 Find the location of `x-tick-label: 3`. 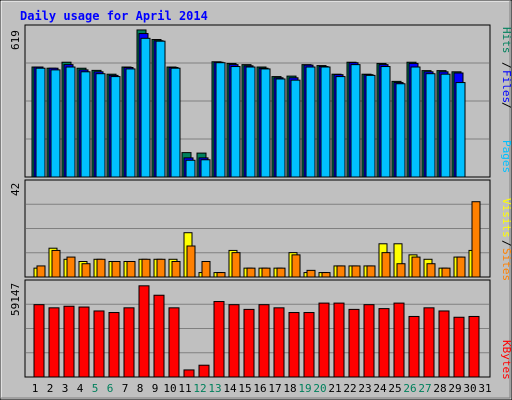

x-tick-label: 3 is located at coordinates (65, 388).